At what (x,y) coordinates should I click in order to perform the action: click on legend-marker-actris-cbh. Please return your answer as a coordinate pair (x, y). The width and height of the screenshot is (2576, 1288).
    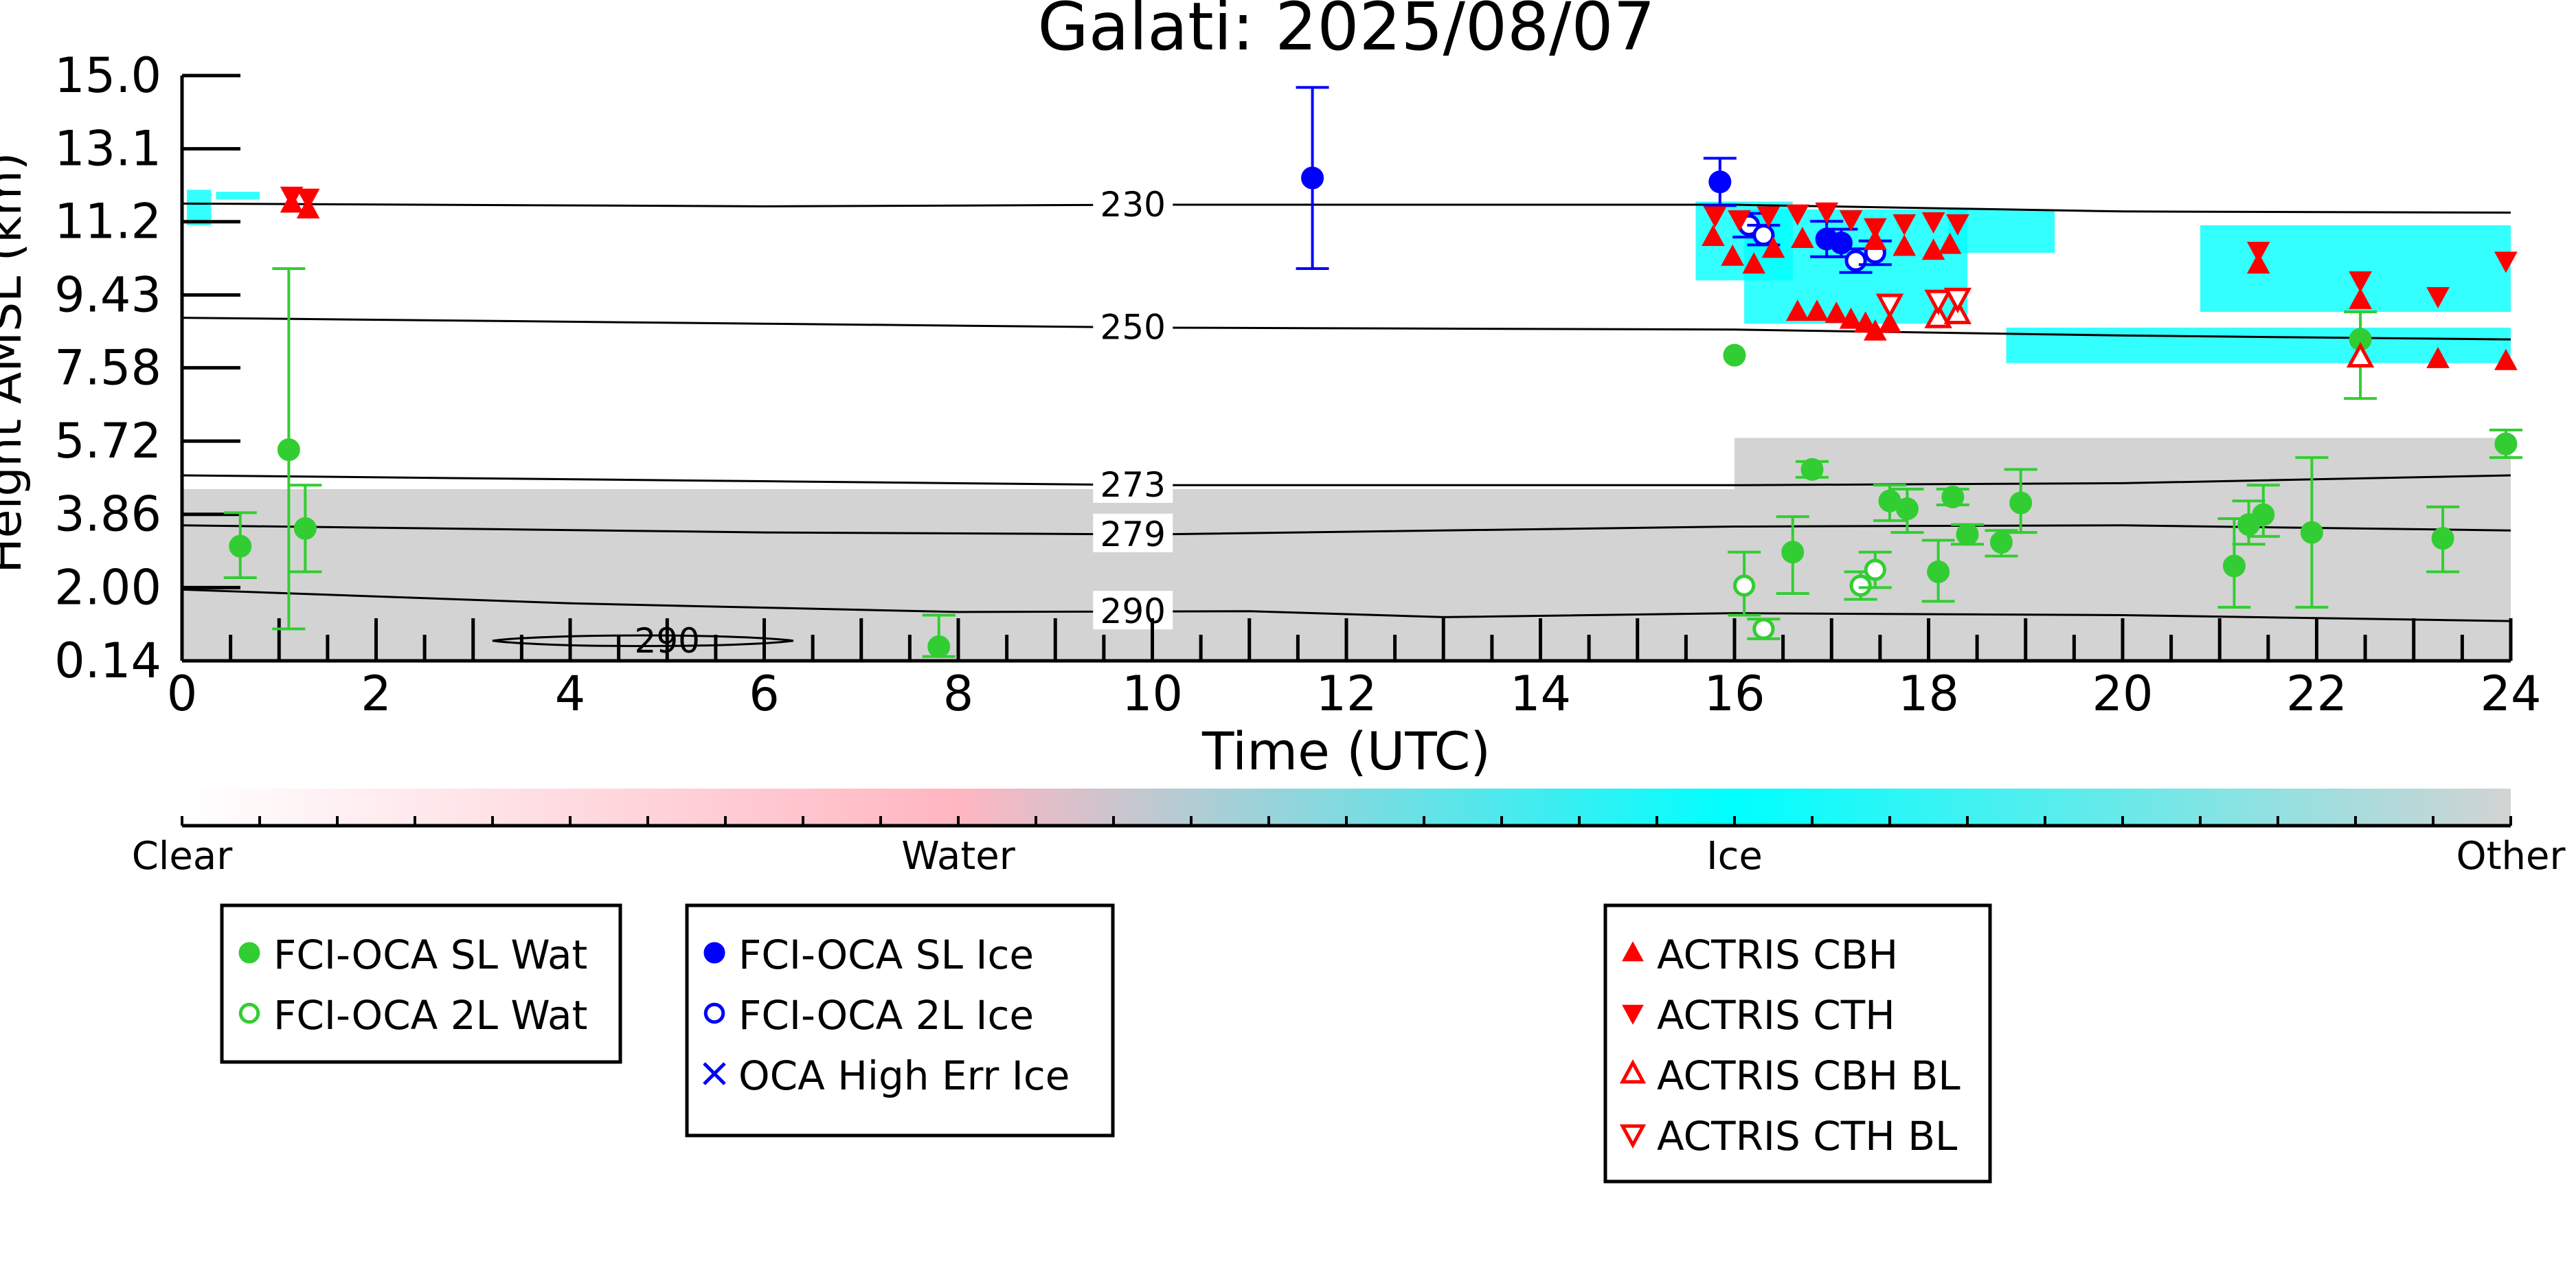
    Looking at the image, I should click on (1633, 951).